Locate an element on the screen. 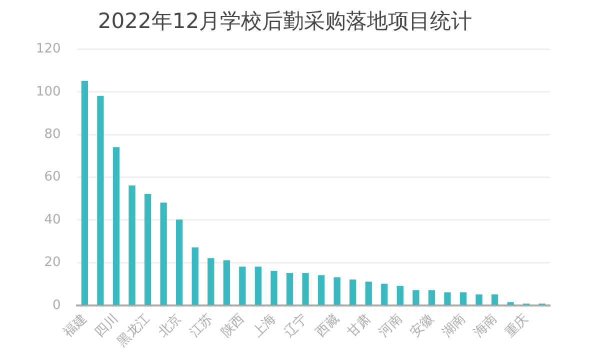 This screenshot has height=360, width=600. x-tick-label: 上海 is located at coordinates (265, 326).